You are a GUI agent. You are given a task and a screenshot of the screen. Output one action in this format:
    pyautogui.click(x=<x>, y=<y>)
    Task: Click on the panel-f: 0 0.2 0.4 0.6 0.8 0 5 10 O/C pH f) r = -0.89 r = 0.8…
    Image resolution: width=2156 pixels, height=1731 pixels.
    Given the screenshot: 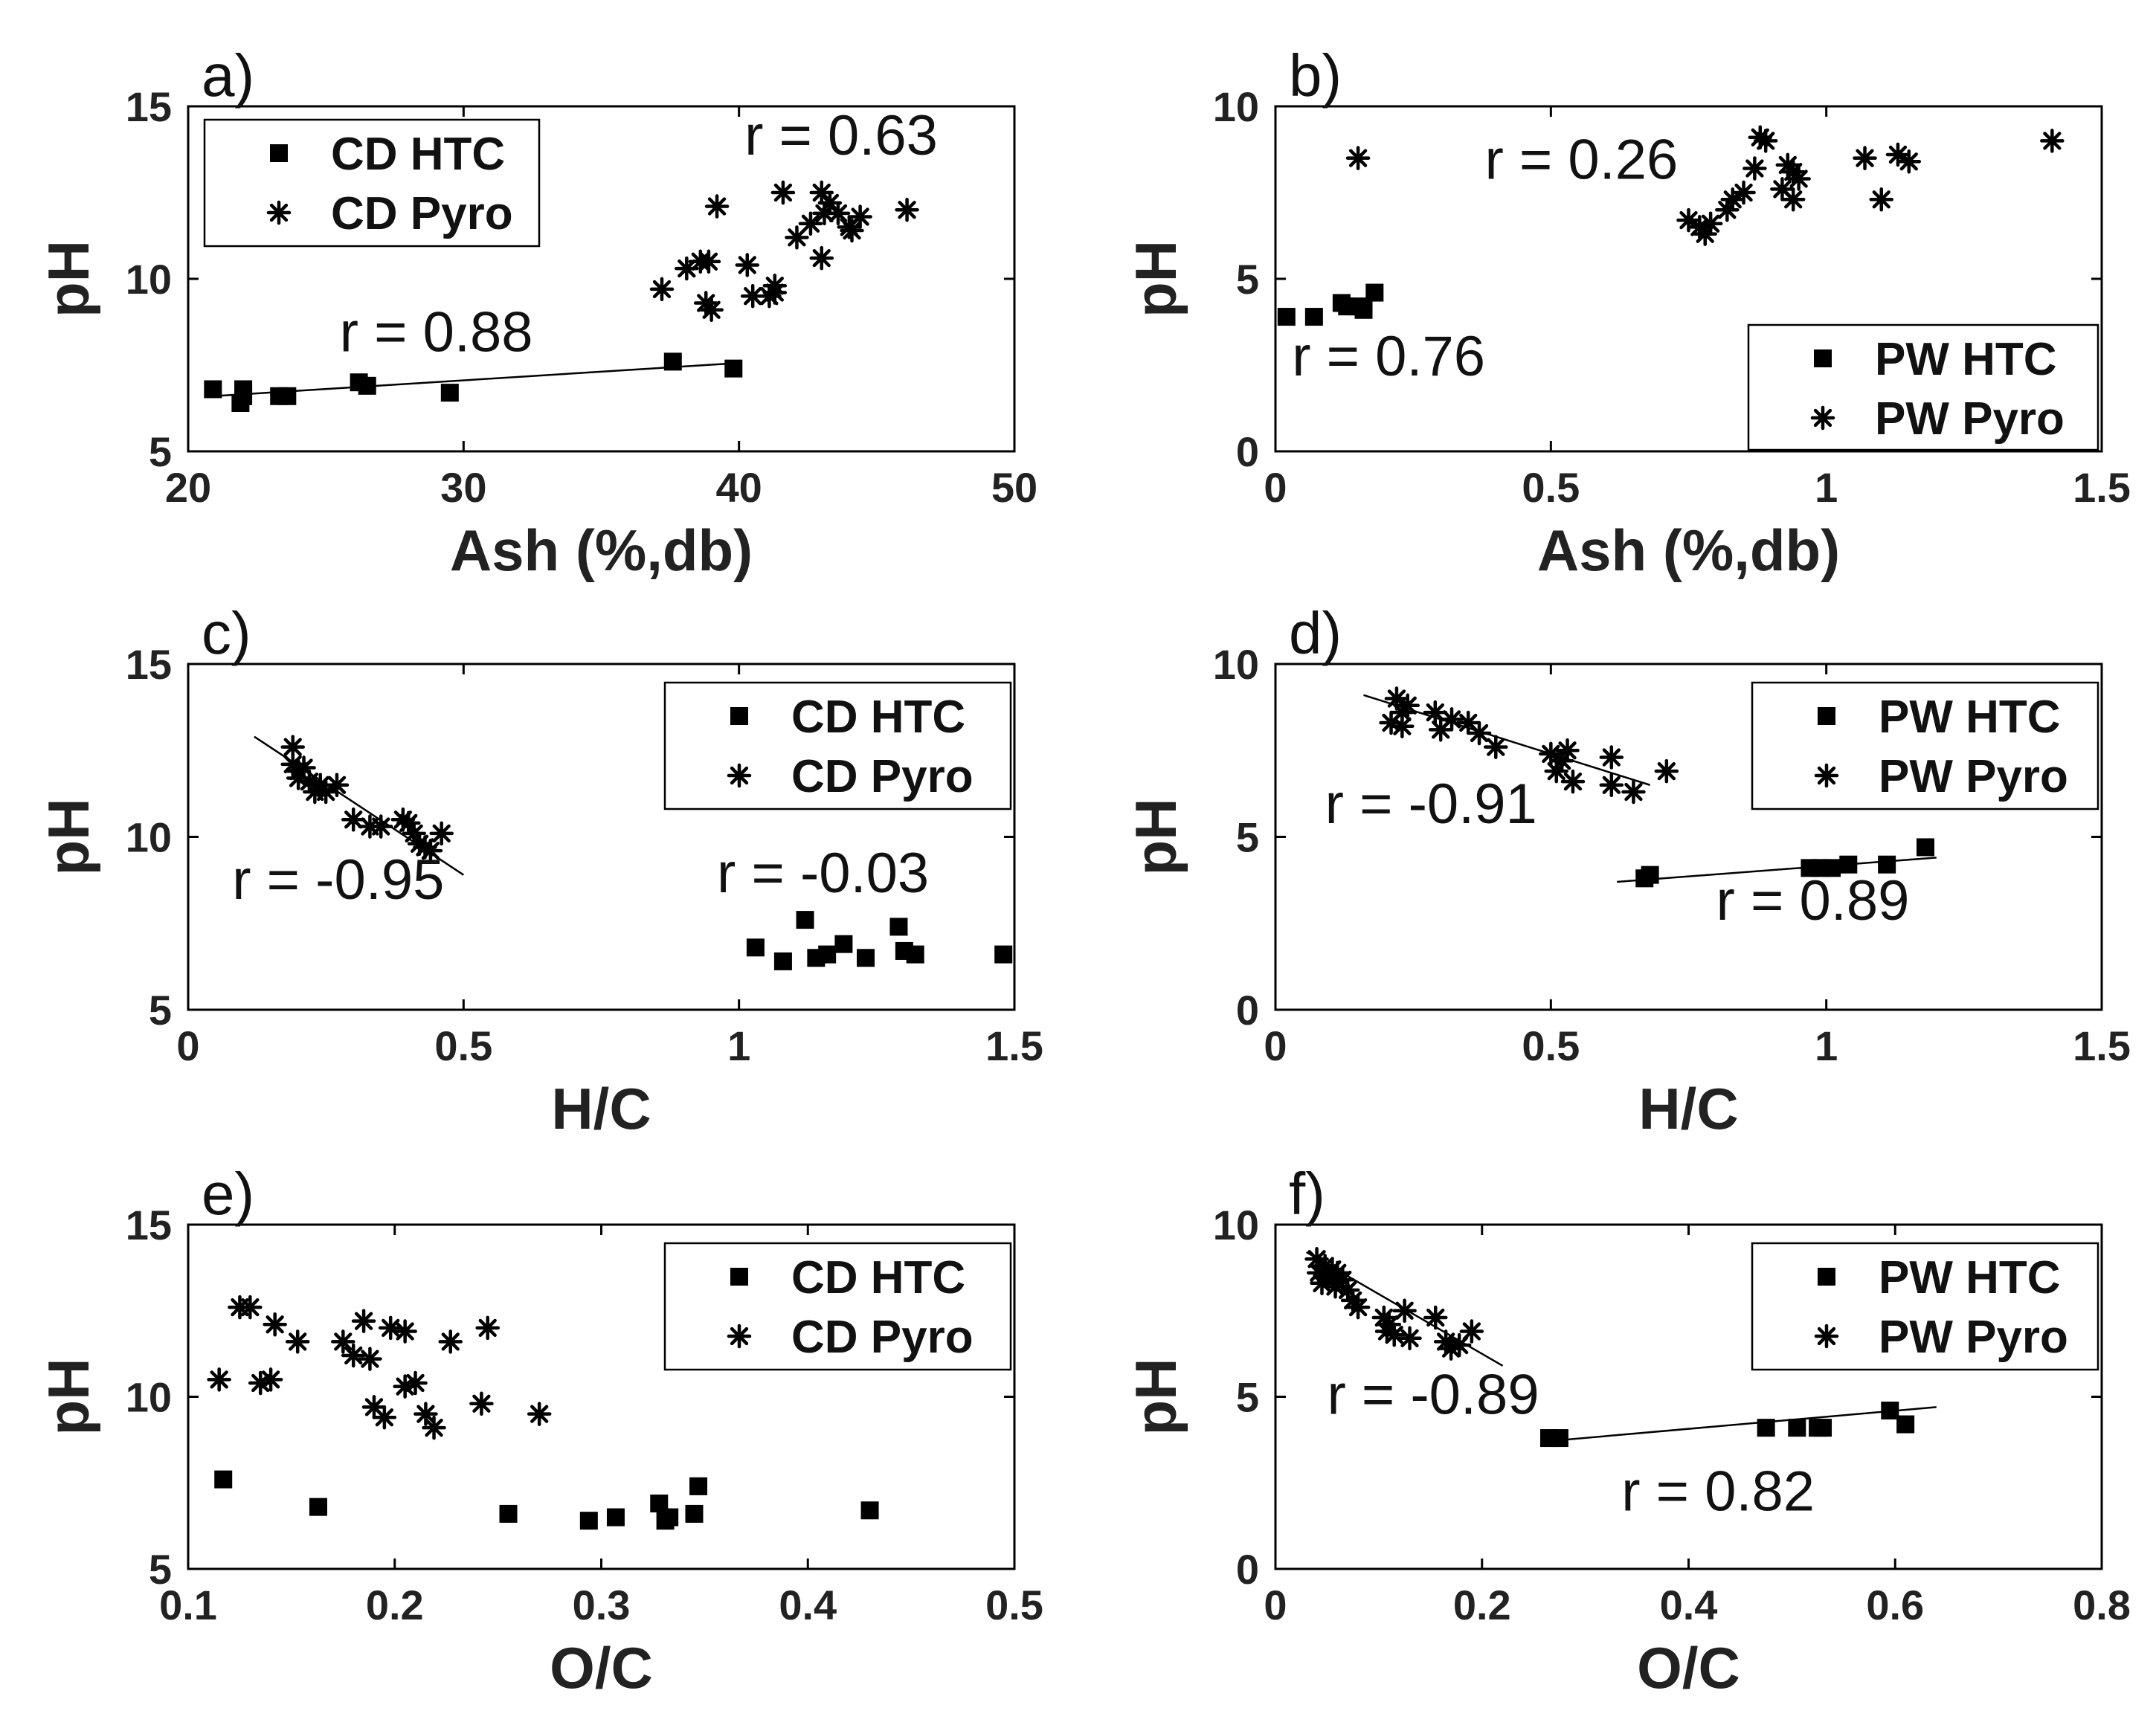 What is the action you would take?
    pyautogui.click(x=1627, y=1431)
    